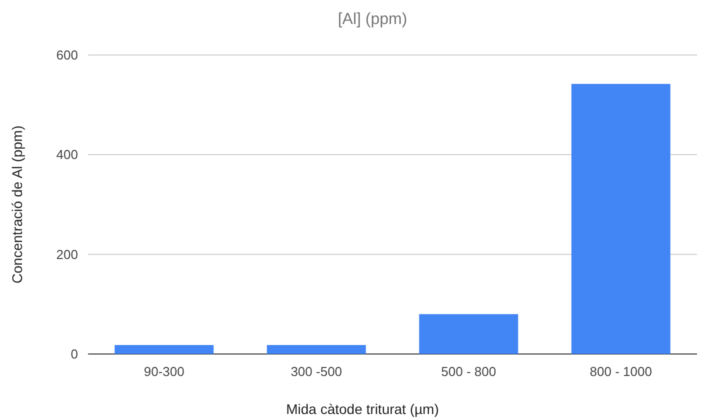 The width and height of the screenshot is (710, 419). What do you see at coordinates (67, 55) in the screenshot?
I see `y-tick-label: 600` at bounding box center [67, 55].